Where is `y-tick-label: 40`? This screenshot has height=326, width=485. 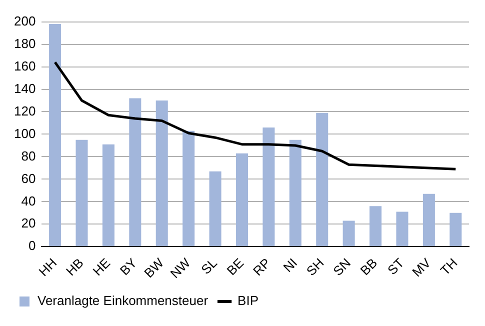
y-tick-label: 40 is located at coordinates (28, 200).